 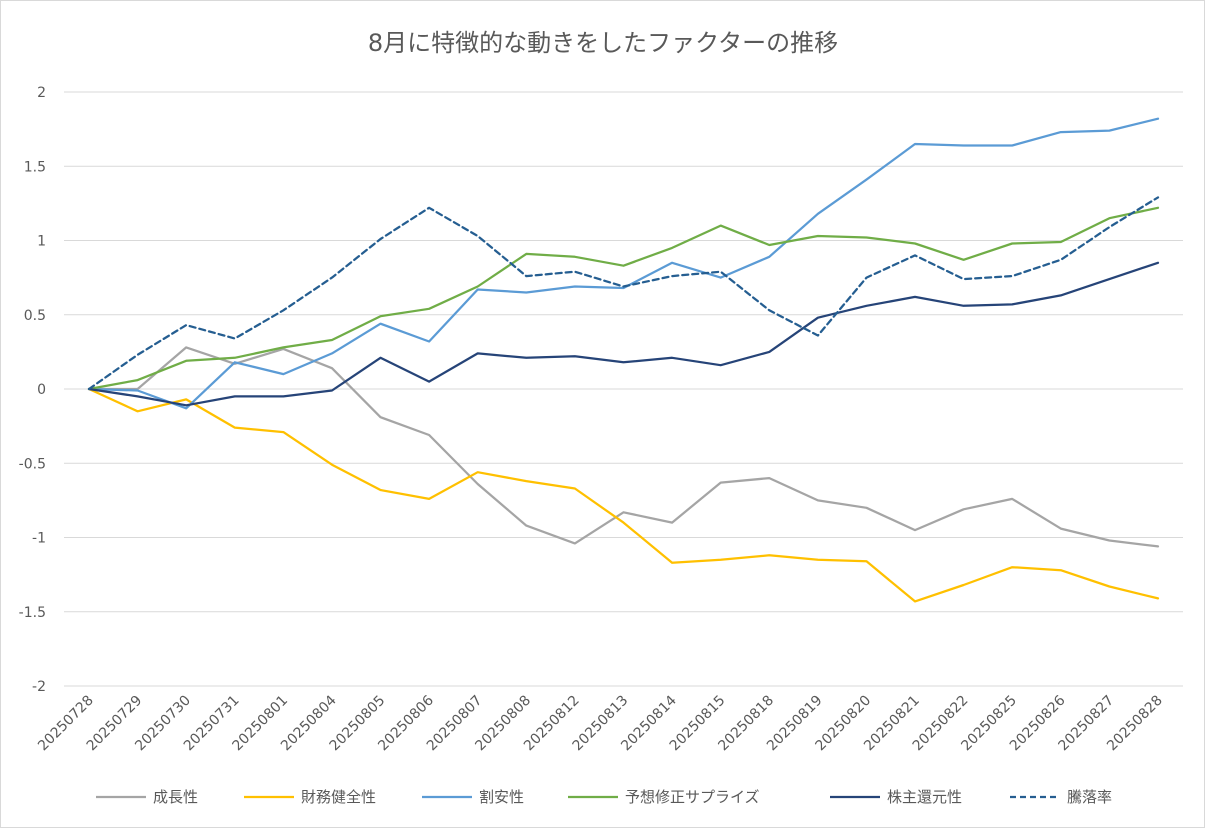 I want to click on legend-label: 株主還元性, so click(x=924, y=797).